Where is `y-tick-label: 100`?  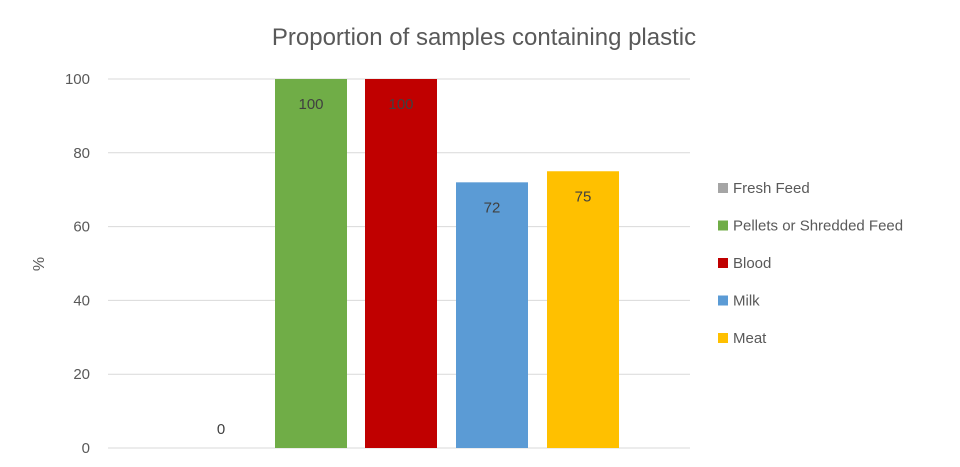
y-tick-label: 100 is located at coordinates (77, 79).